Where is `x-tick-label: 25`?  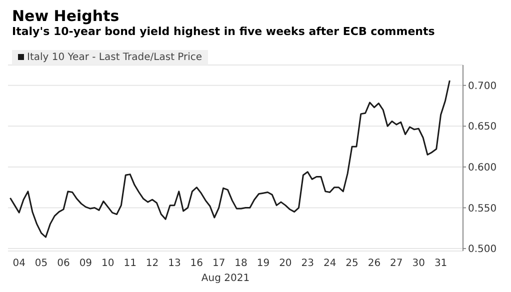
x-tick-label: 25 is located at coordinates (352, 264).